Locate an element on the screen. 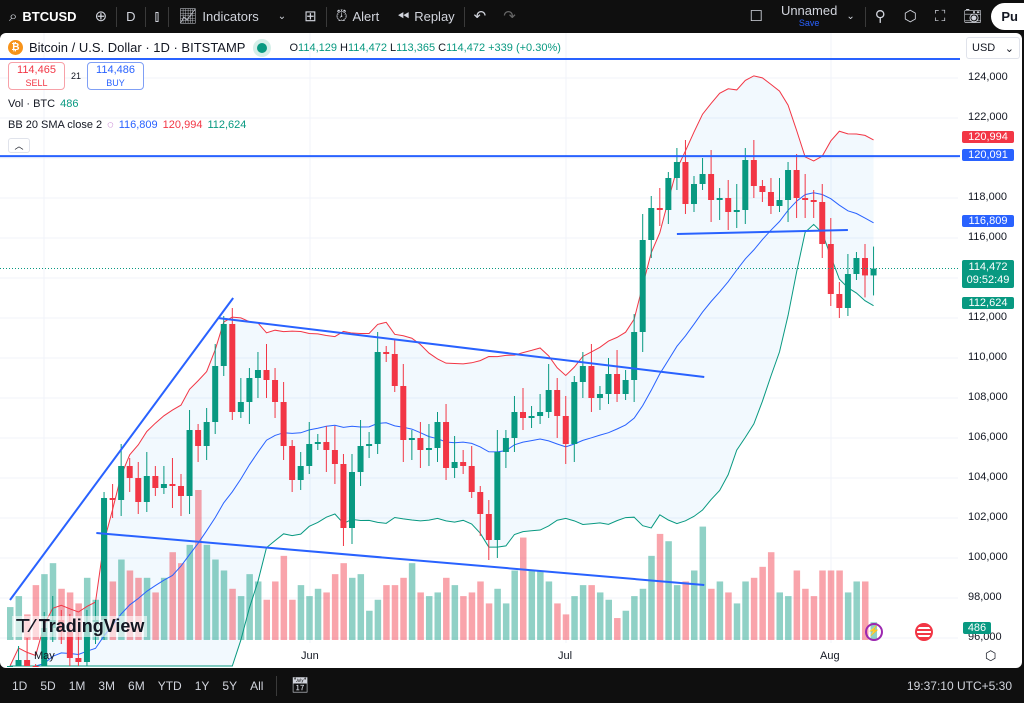 The height and width of the screenshot is (703, 1024). add-symbol-icon: ⊕ is located at coordinates (101, 16).